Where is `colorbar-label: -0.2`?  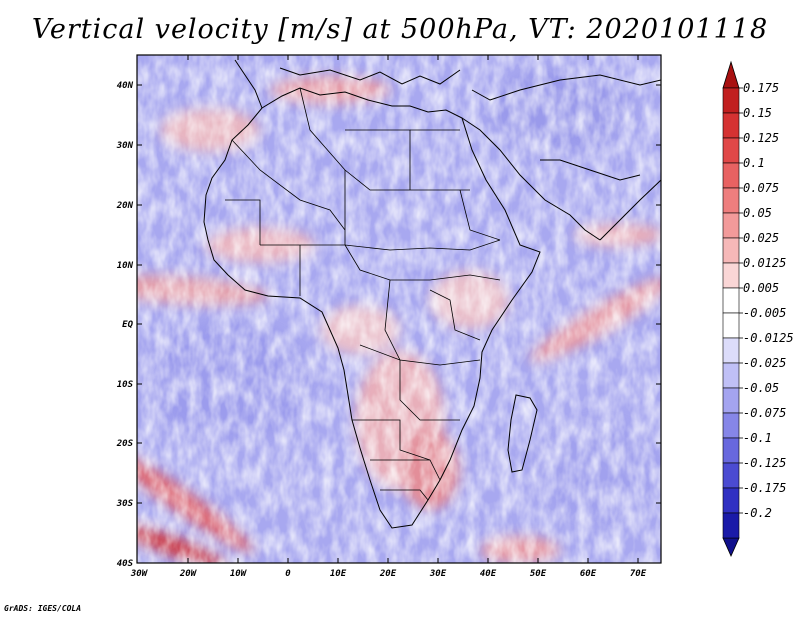
colorbar-label: -0.2 is located at coordinates (757, 513).